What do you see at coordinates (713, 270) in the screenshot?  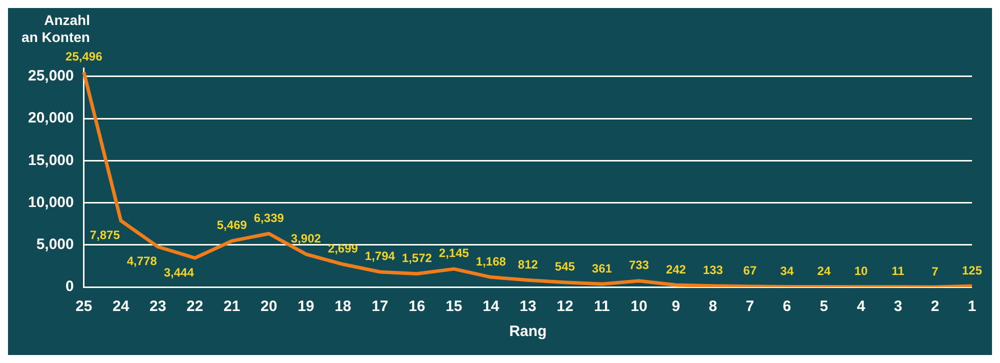 I see `data-label: 133` at bounding box center [713, 270].